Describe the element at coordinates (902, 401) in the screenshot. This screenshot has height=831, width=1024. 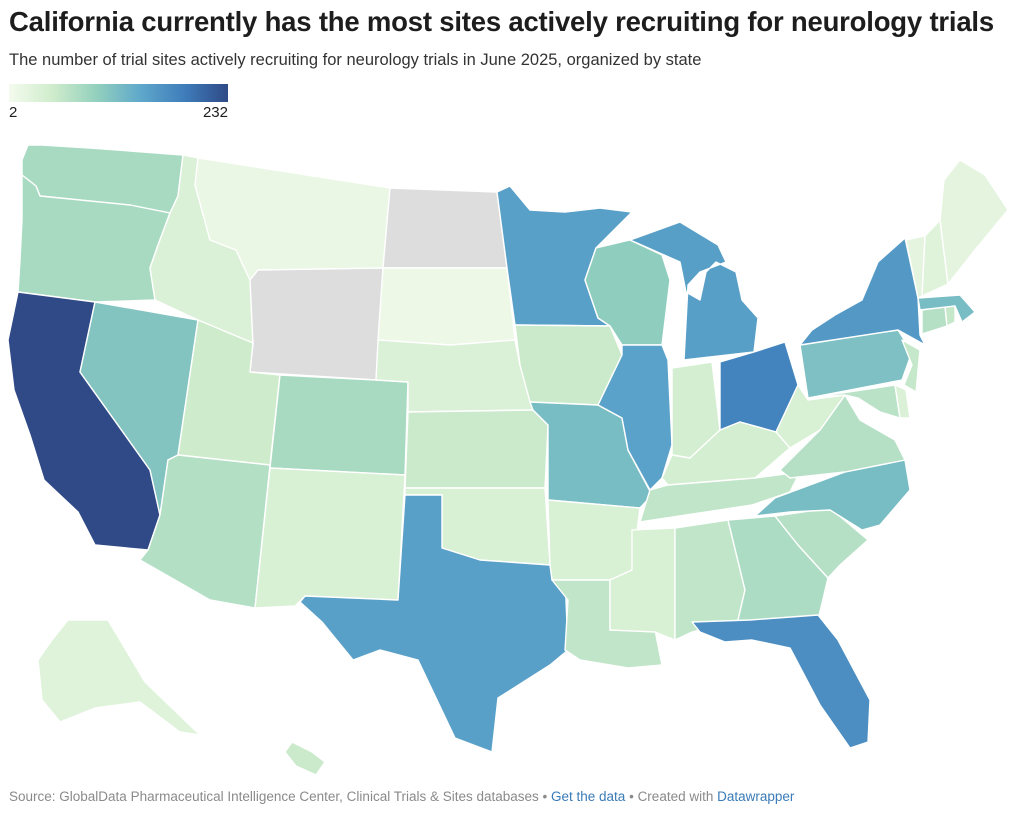
I see `state-de` at that location.